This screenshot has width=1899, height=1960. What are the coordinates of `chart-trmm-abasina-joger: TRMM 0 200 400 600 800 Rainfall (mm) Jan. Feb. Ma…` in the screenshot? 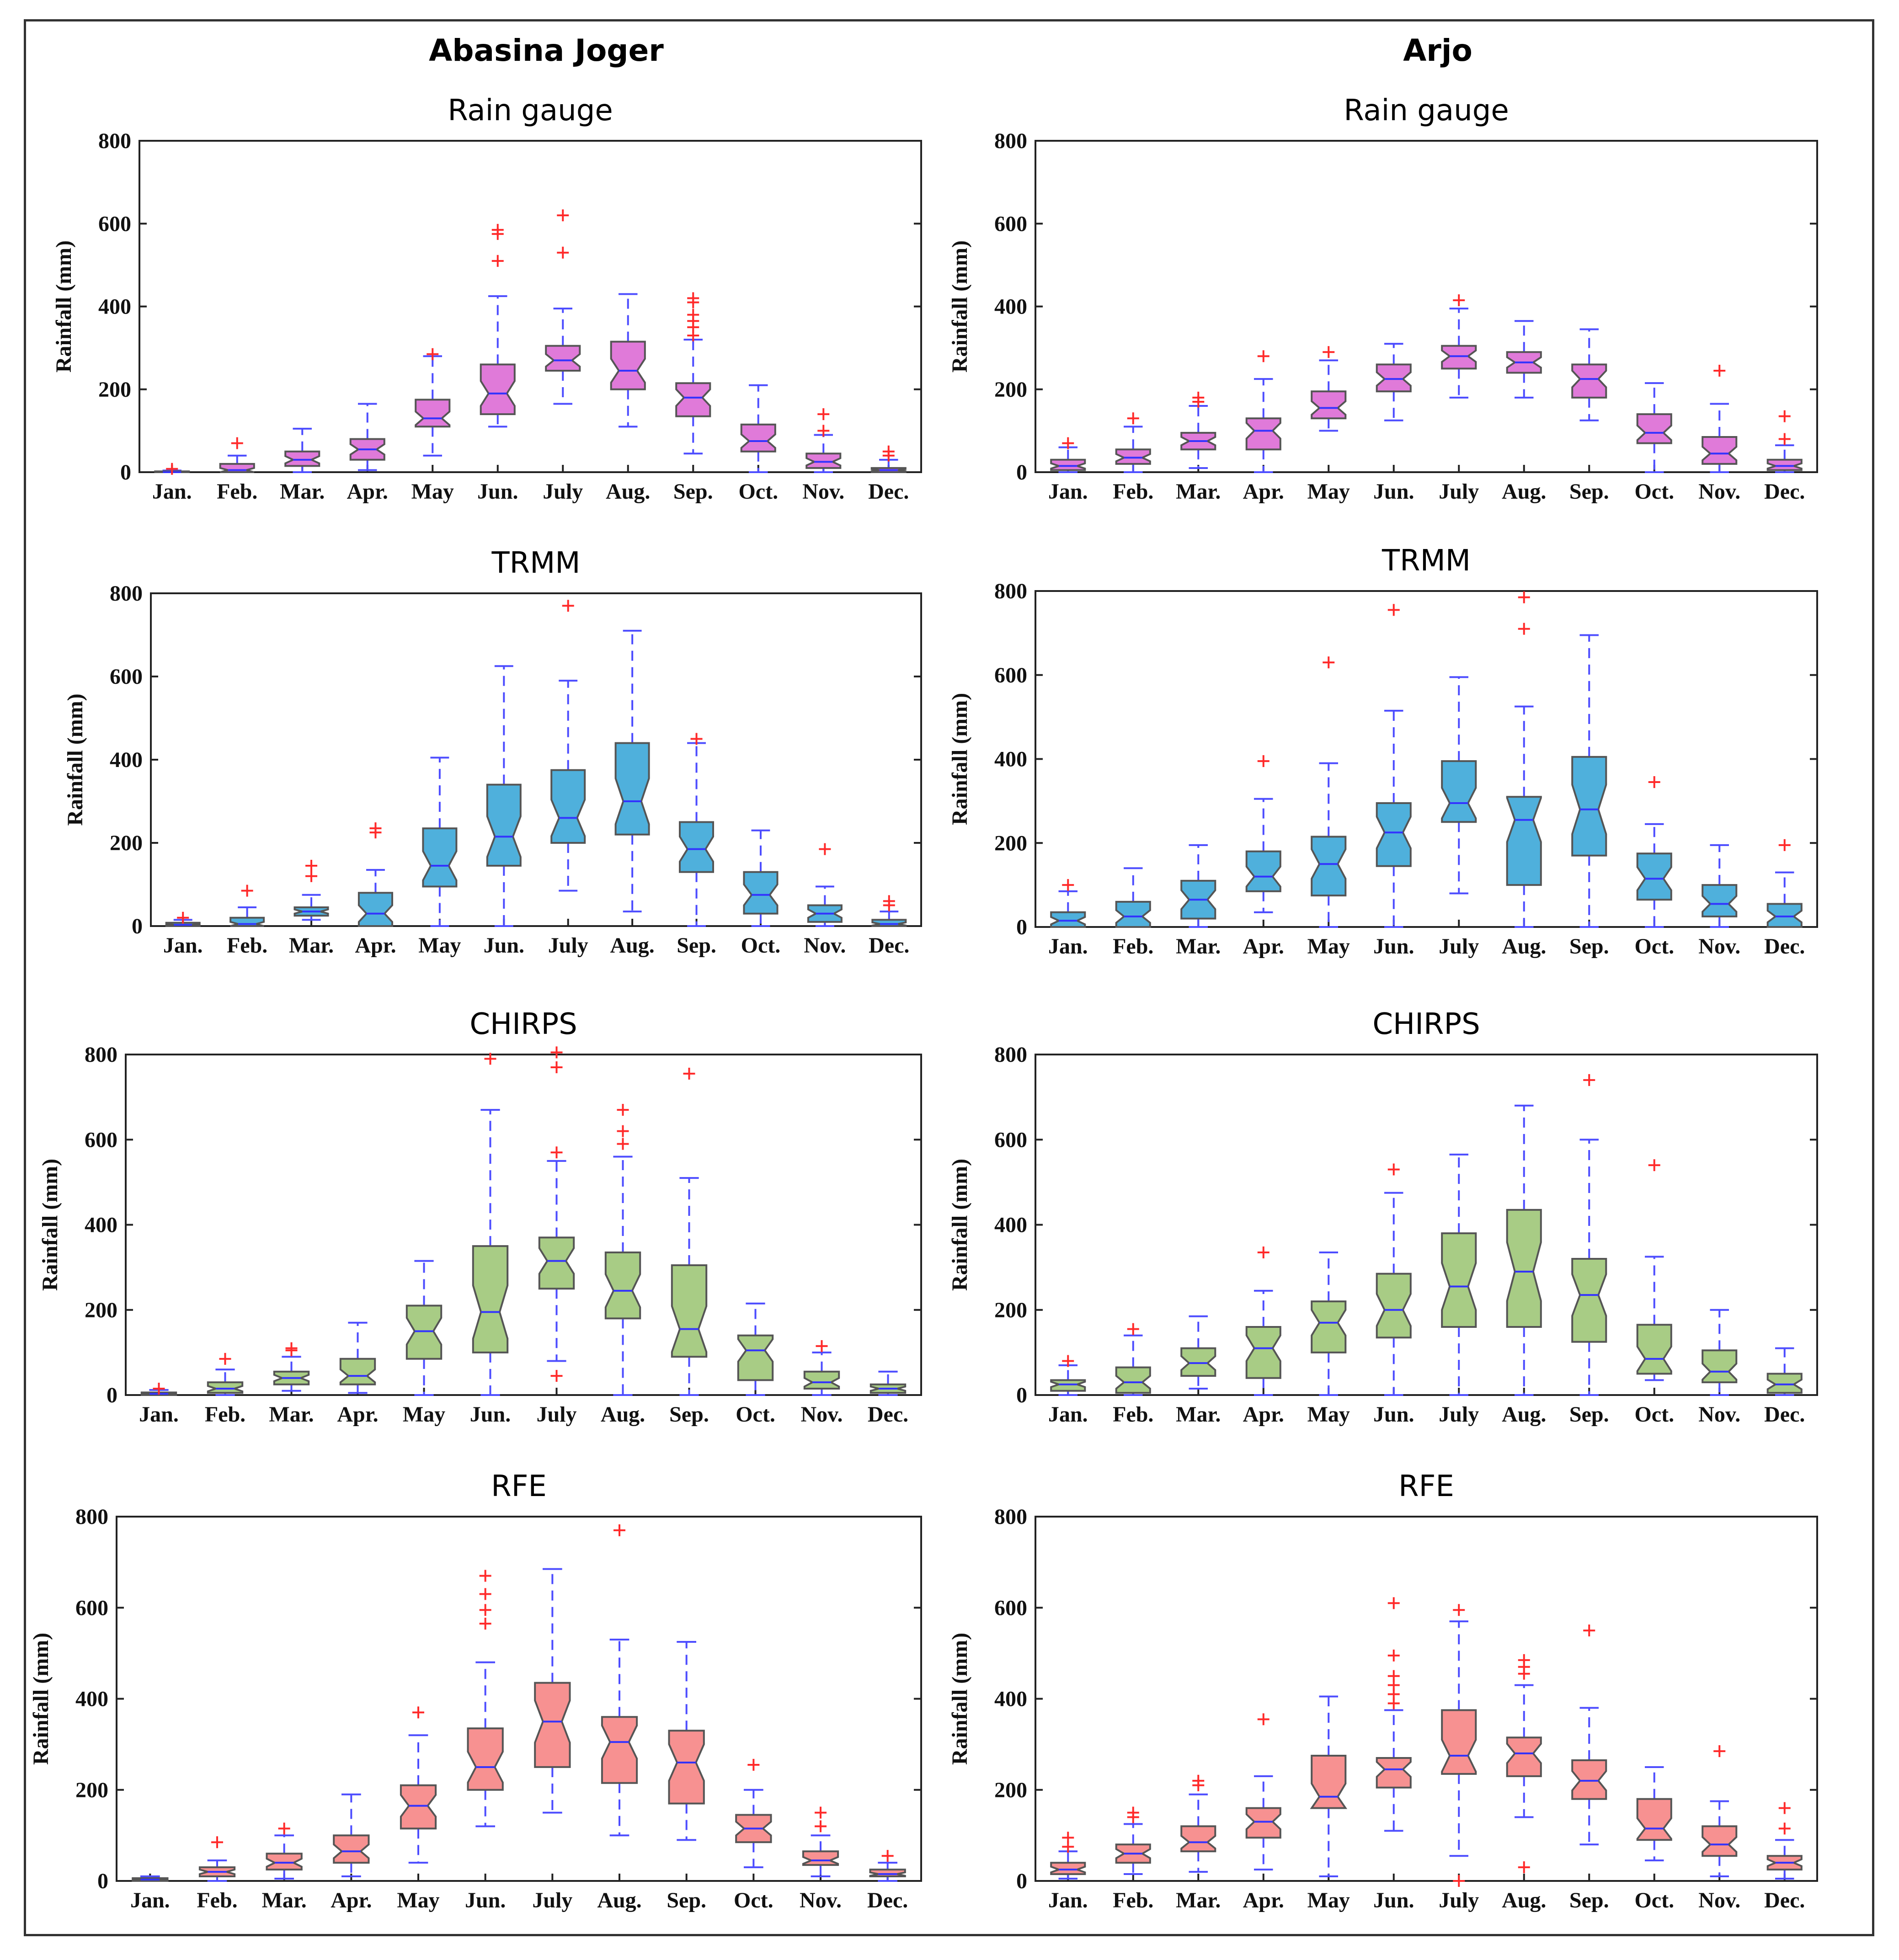 It's located at (492, 752).